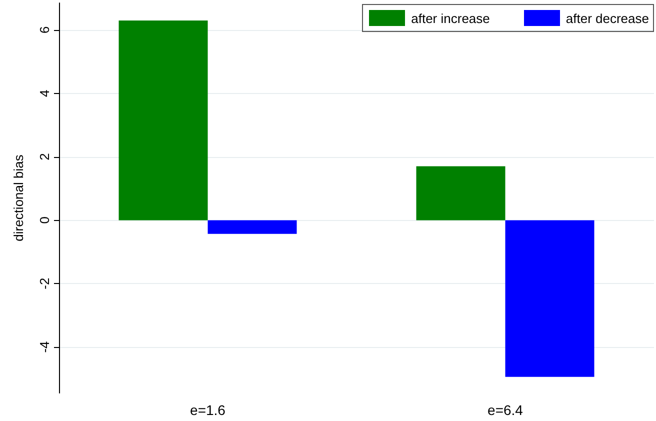 This screenshot has height=421, width=656. I want to click on y-tick-label: -4, so click(44, 347).